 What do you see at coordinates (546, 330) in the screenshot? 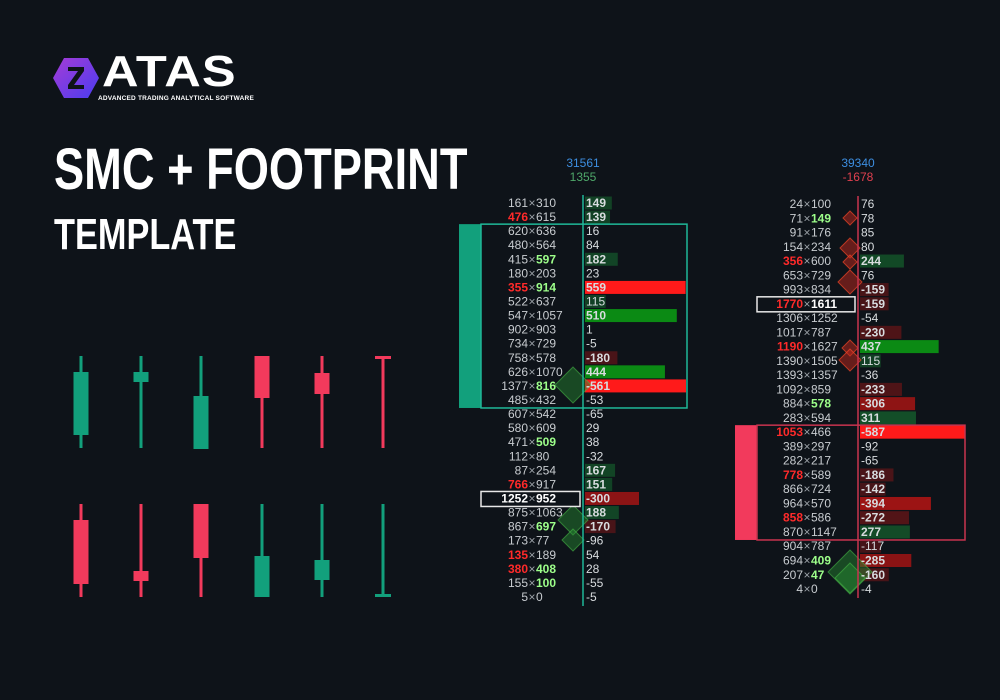
I see `ask-volume: 903` at bounding box center [546, 330].